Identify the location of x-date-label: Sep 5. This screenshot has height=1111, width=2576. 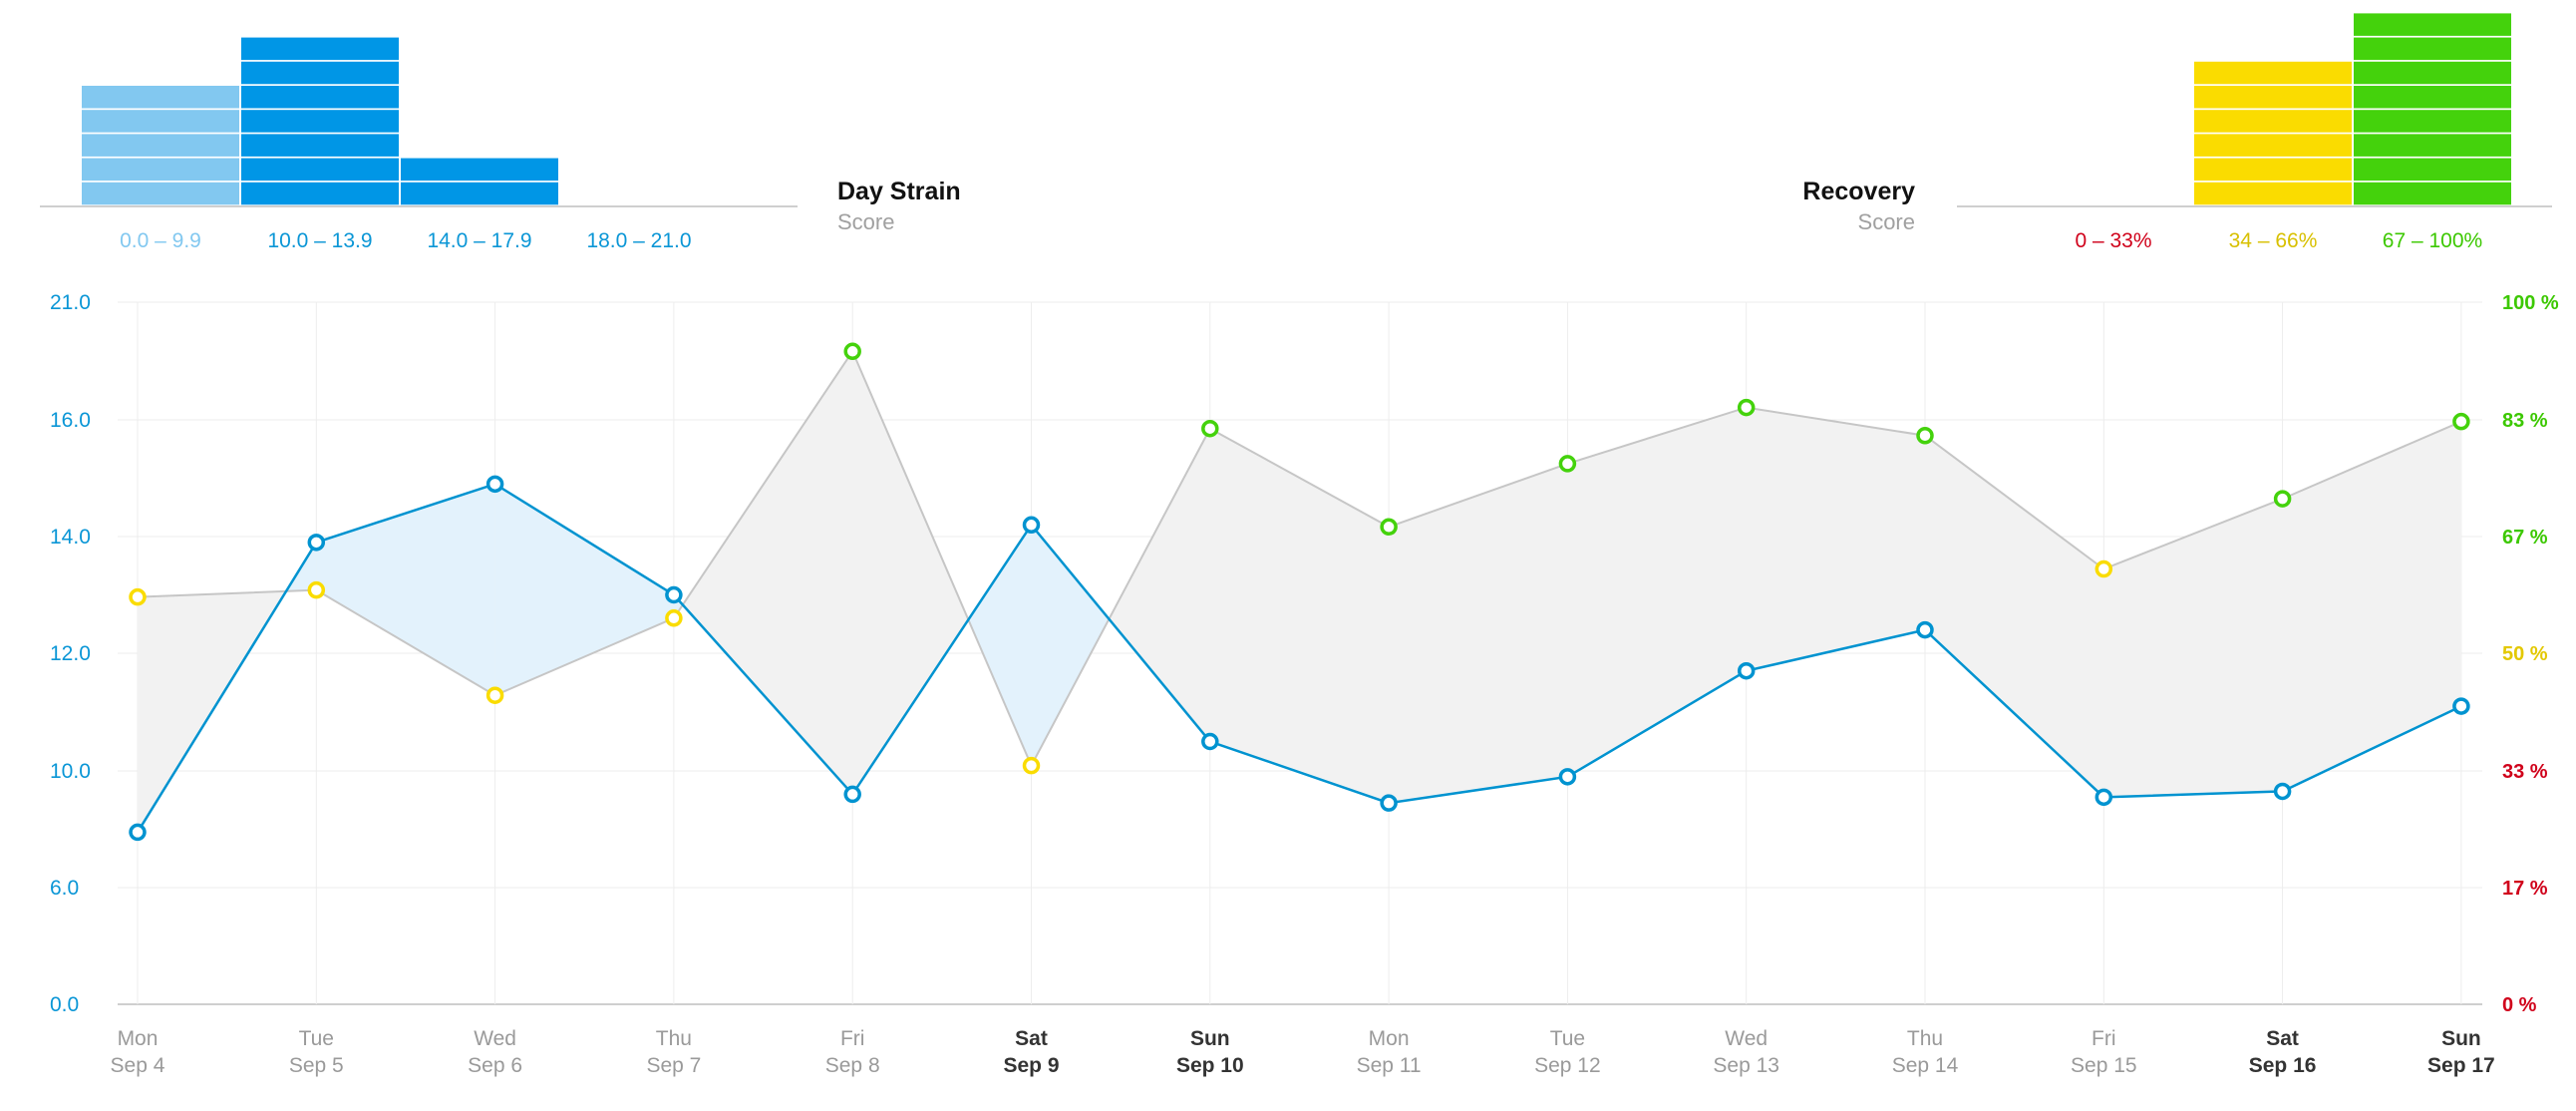
(316, 1065).